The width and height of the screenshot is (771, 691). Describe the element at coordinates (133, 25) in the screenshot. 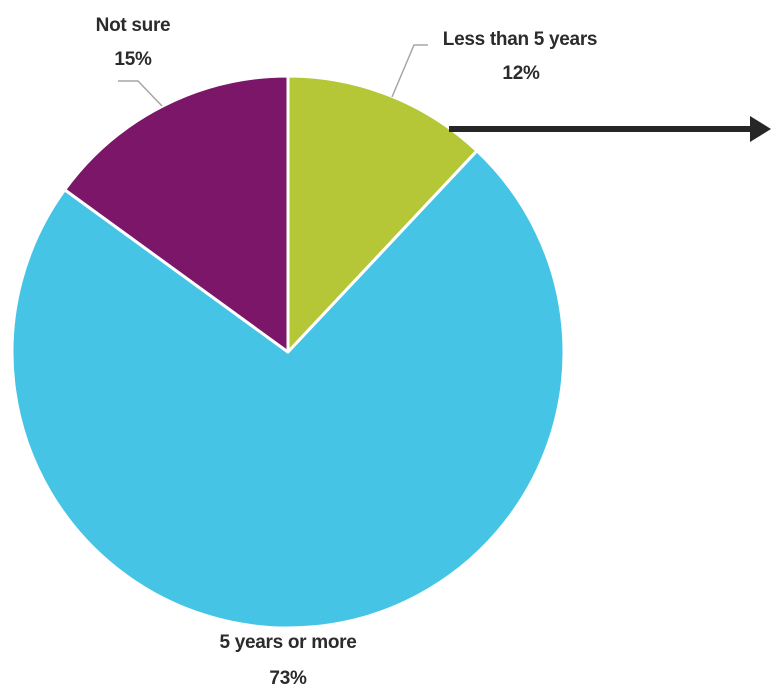

I see `slice-label-not-sure: Not sure` at that location.